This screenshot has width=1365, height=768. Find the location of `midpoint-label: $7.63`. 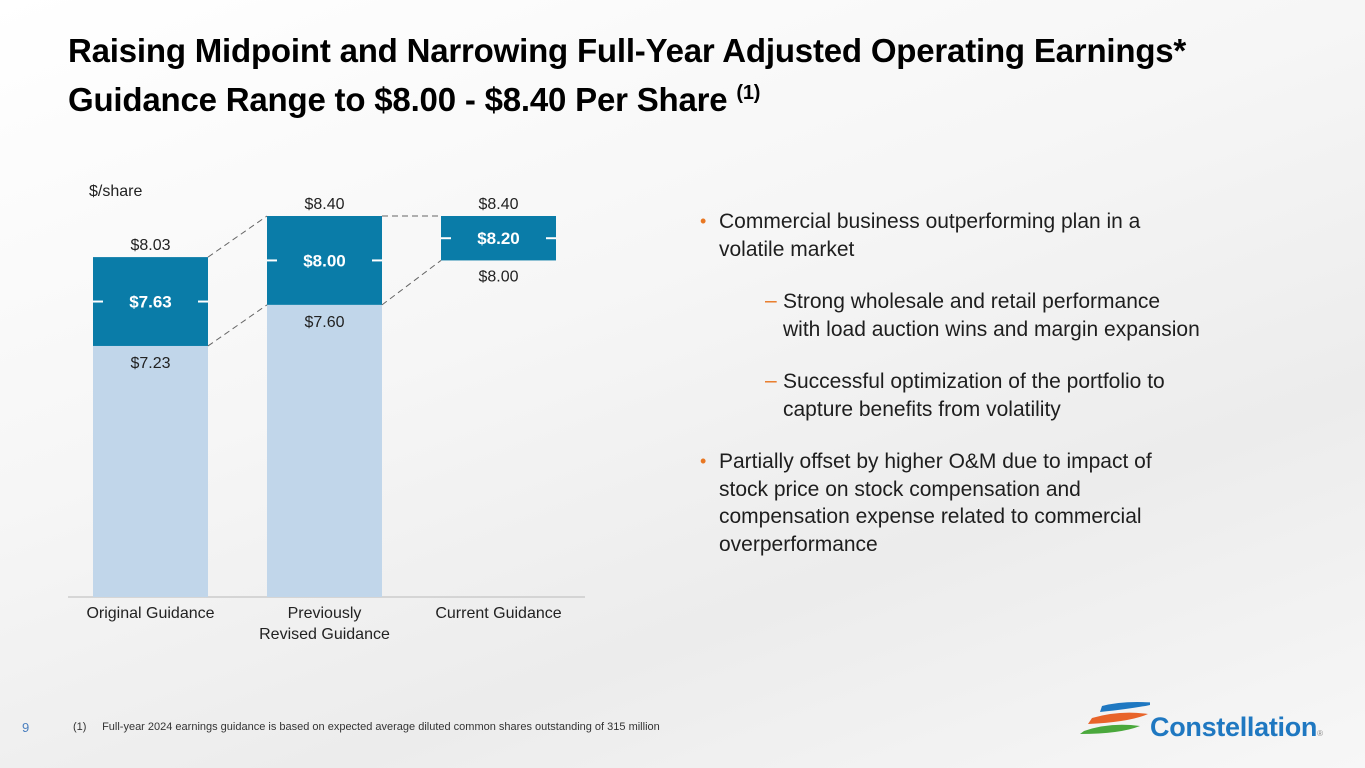

midpoint-label: $7.63 is located at coordinates (150, 302).